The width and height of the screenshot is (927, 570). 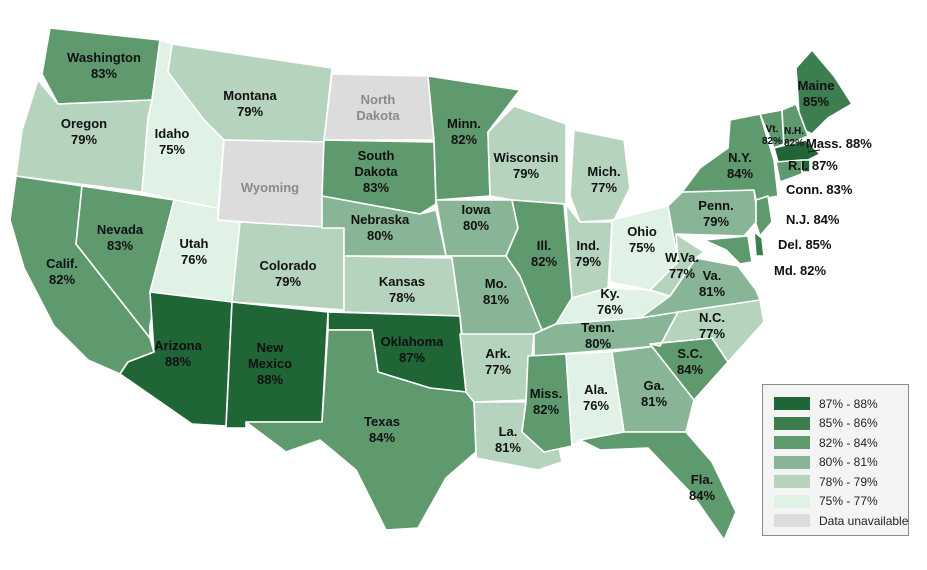 What do you see at coordinates (598, 327) in the screenshot?
I see `label-tennessee-name: Tenn.` at bounding box center [598, 327].